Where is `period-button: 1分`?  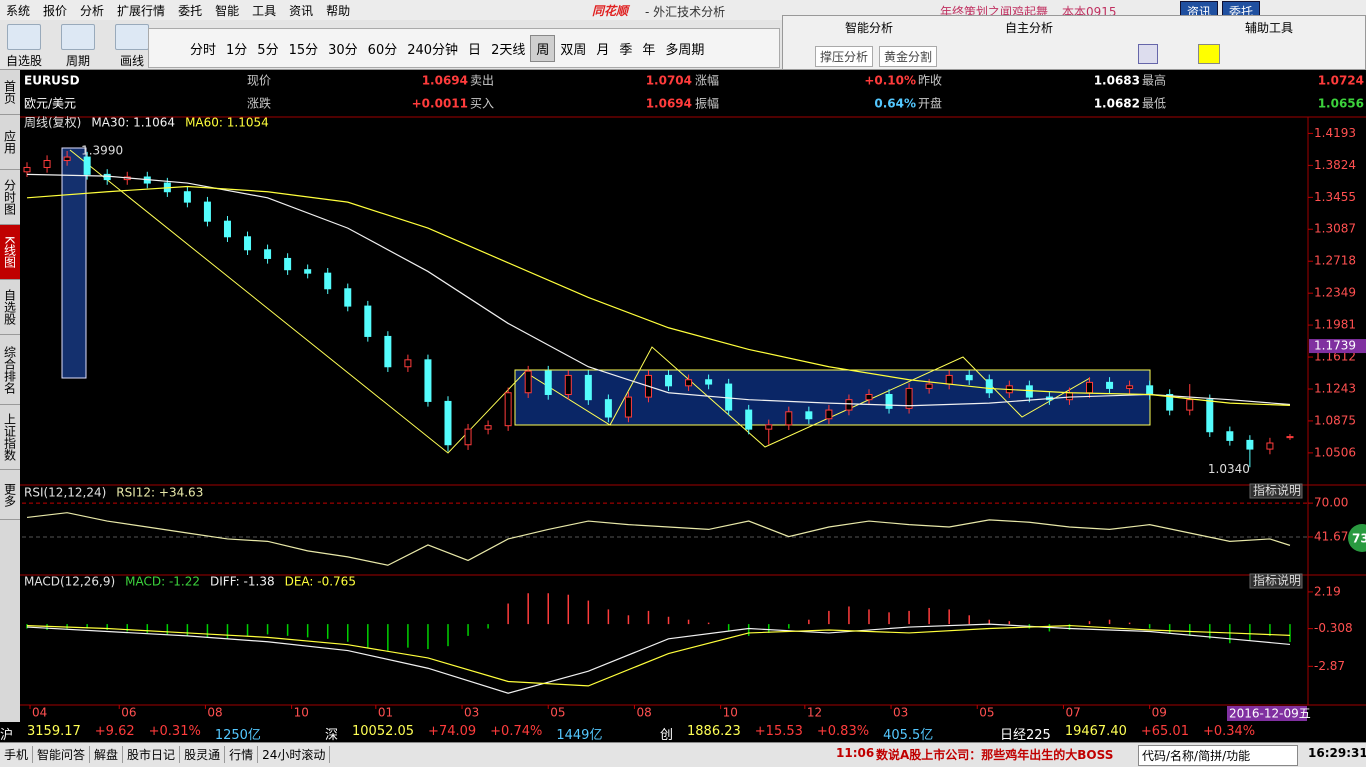 period-button: 1分 is located at coordinates (237, 50).